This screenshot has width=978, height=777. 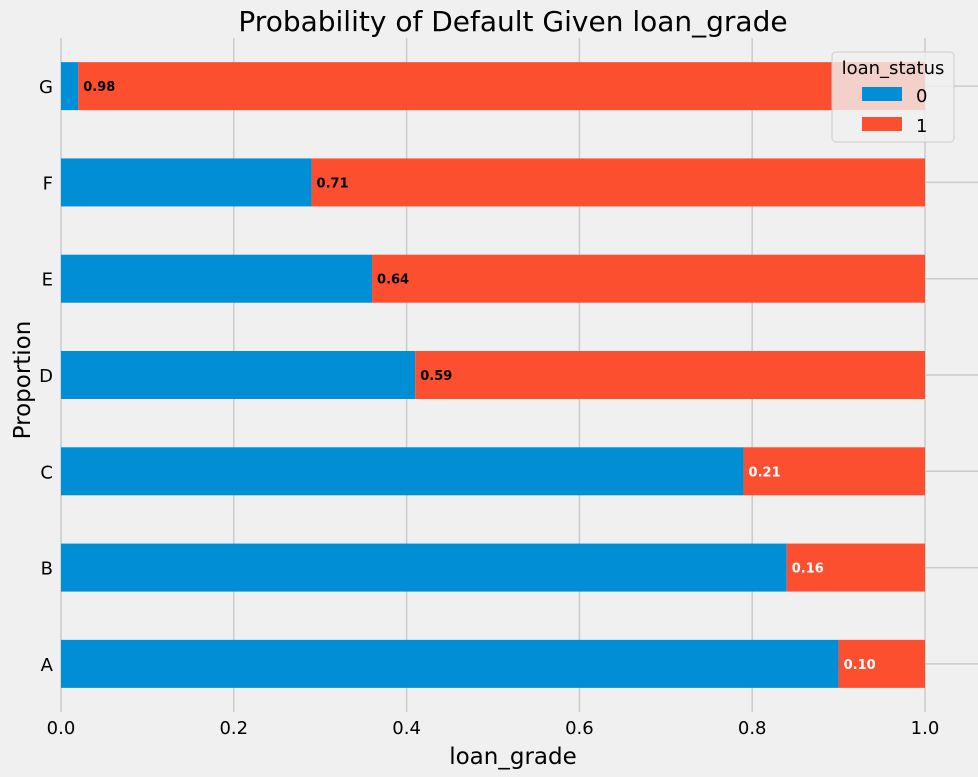 I want to click on legend-label-0: 0, so click(x=921, y=96).